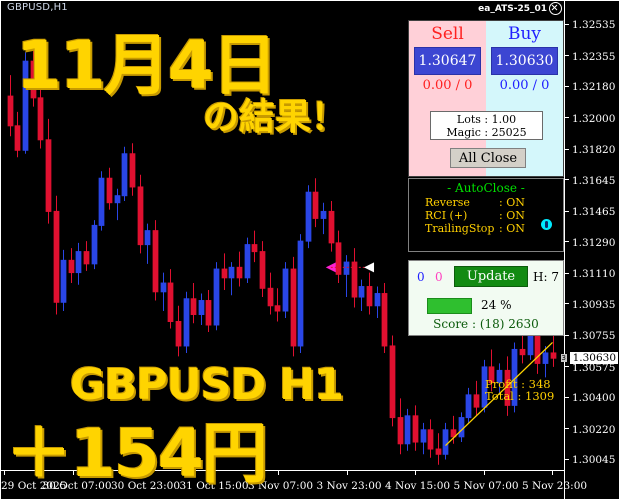 The image size is (620, 500). Describe the element at coordinates (594, 274) in the screenshot. I see `price-tick-label: 1.31110` at that location.